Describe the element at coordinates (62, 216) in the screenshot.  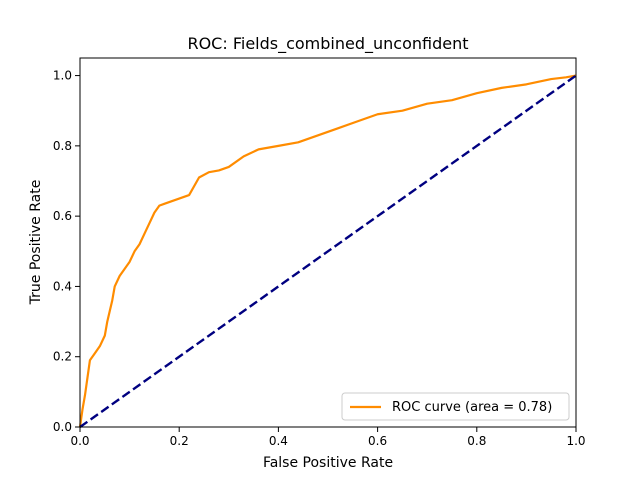
I see `y-tick-label: 0.6` at that location.